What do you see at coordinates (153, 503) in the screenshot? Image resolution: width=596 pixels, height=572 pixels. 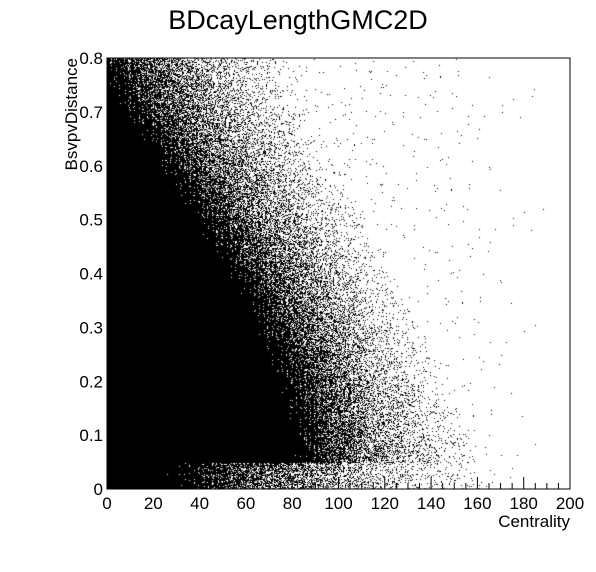 I see `x-tick-label: 20` at bounding box center [153, 503].